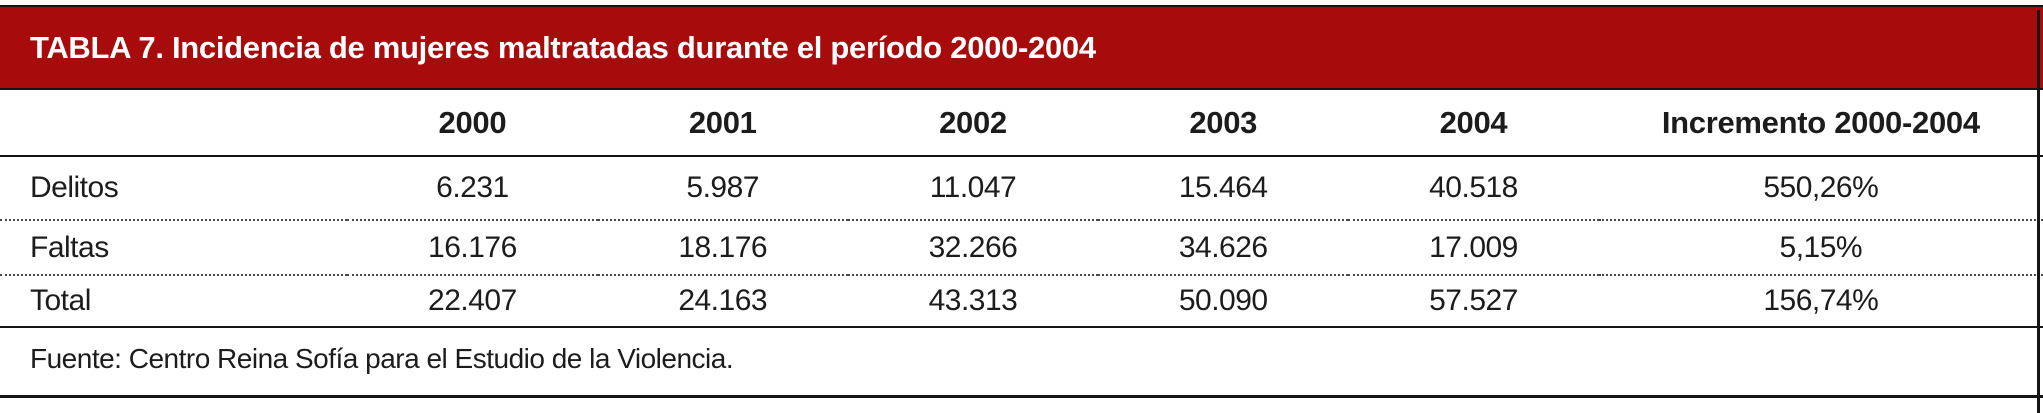 This screenshot has width=2043, height=413. I want to click on cell-delitos-2003: 15.464, so click(1223, 187).